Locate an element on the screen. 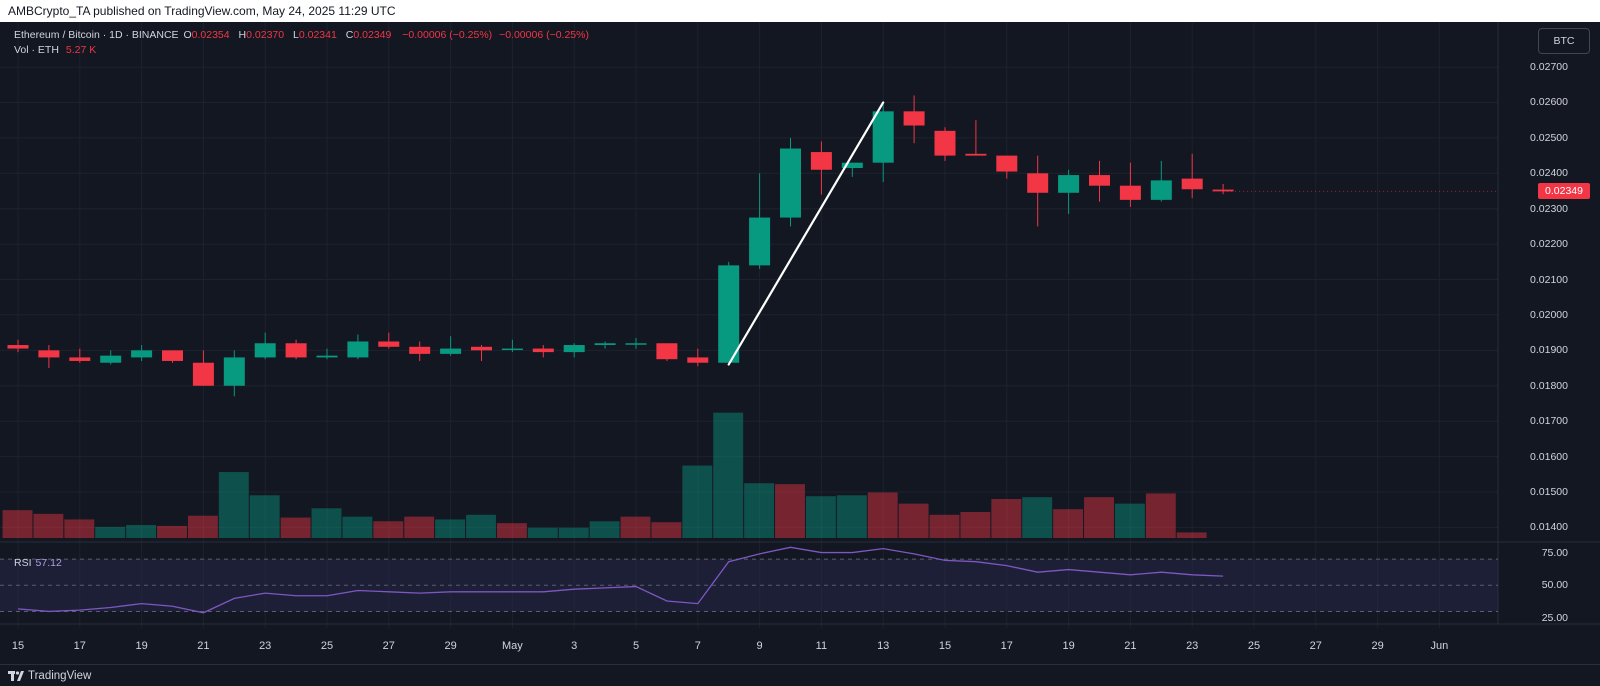 Image resolution: width=1600 pixels, height=686 pixels. volume-bars is located at coordinates (604, 475).